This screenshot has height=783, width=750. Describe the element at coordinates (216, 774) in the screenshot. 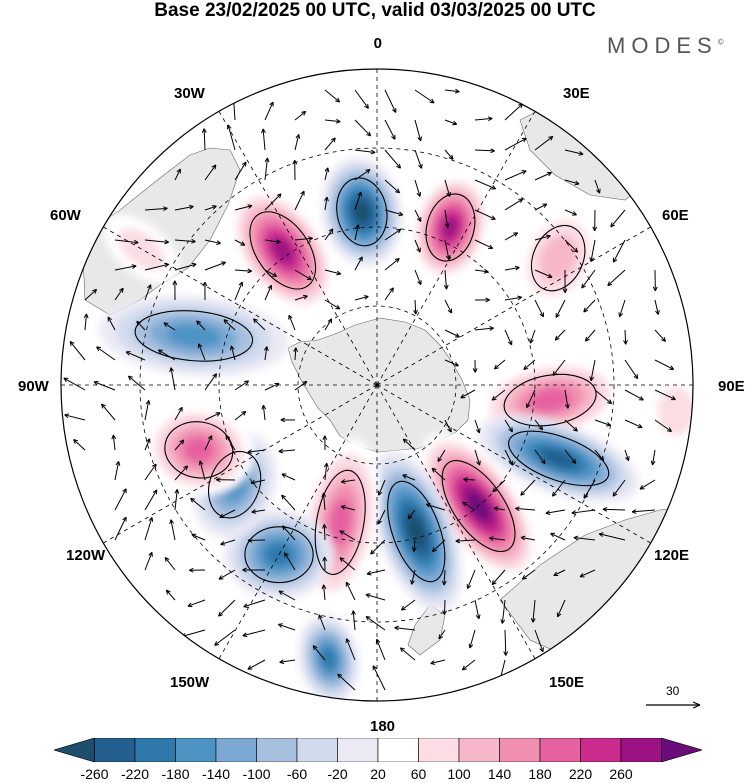

I see `colorbar-tick-label: -140` at that location.